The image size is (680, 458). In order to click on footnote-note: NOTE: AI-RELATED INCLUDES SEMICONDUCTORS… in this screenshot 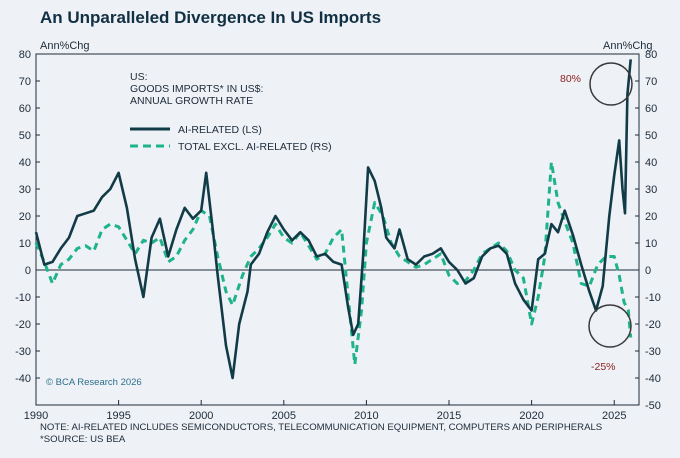, I will do `click(321, 427)`.